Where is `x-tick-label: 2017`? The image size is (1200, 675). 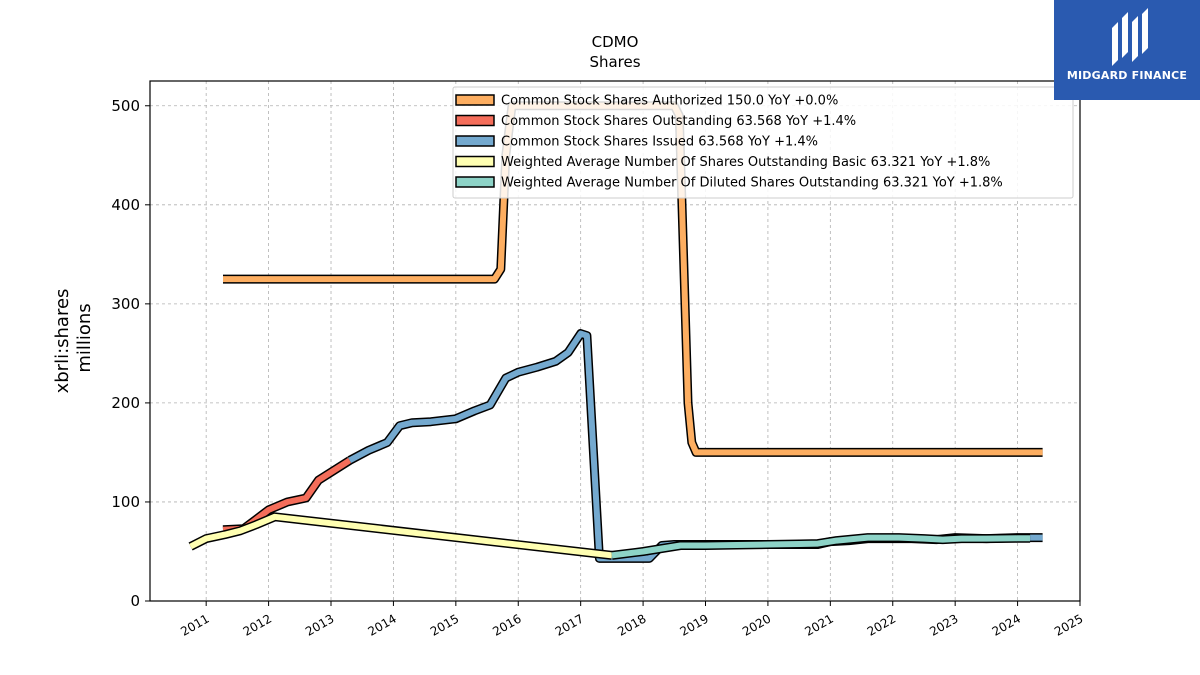 x-tick-label: 2017 is located at coordinates (569, 624).